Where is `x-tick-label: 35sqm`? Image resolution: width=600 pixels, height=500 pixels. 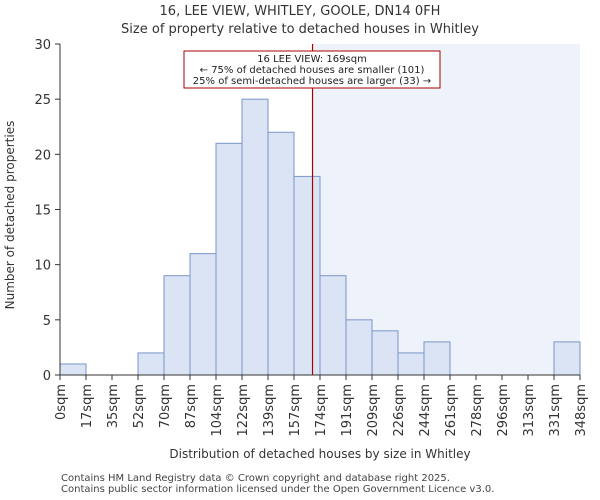 x-tick-label: 35sqm is located at coordinates (113, 406).